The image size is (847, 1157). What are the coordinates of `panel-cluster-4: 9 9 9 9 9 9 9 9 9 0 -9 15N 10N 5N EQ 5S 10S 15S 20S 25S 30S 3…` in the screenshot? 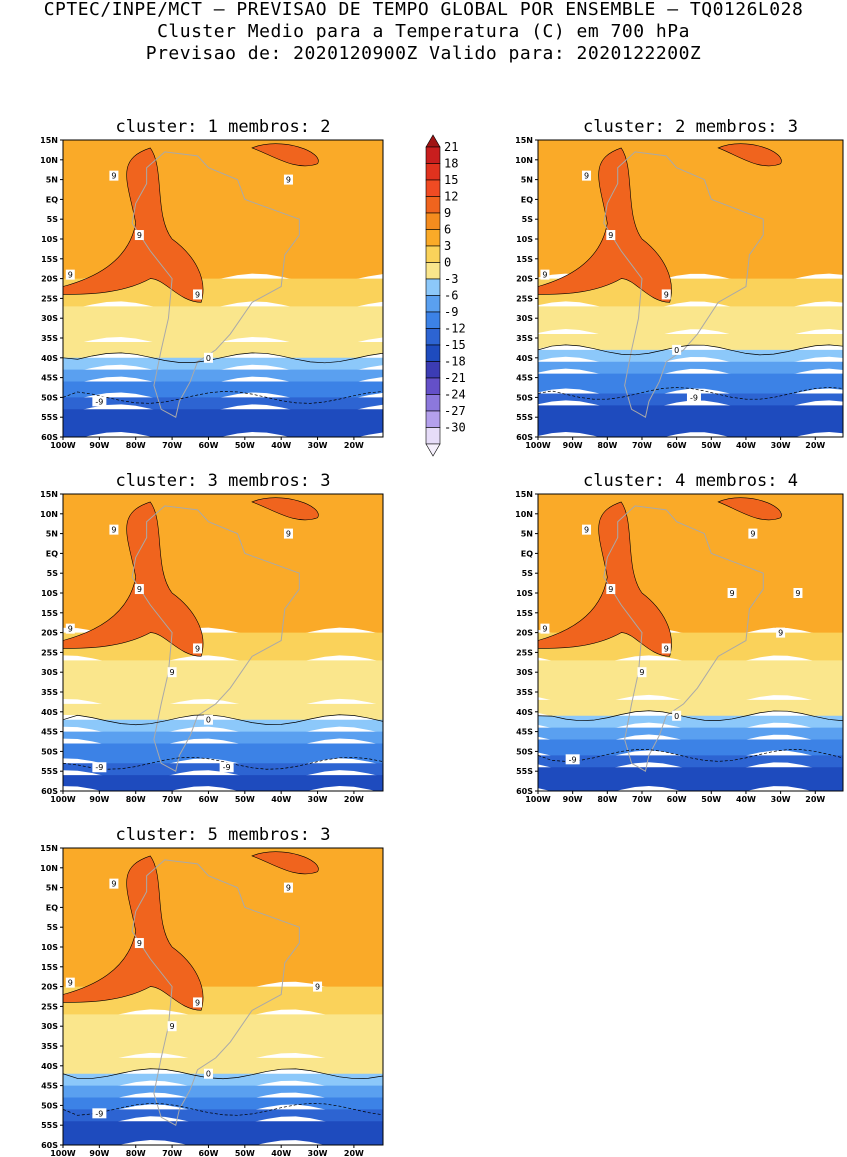 It's located at (679, 637).